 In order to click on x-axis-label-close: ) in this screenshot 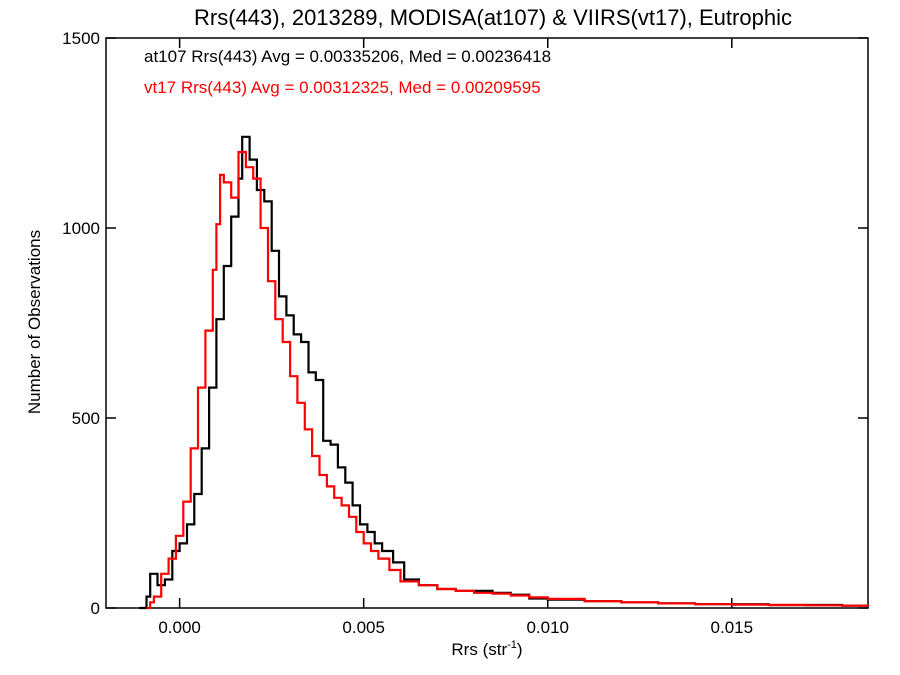, I will do `click(520, 649)`.